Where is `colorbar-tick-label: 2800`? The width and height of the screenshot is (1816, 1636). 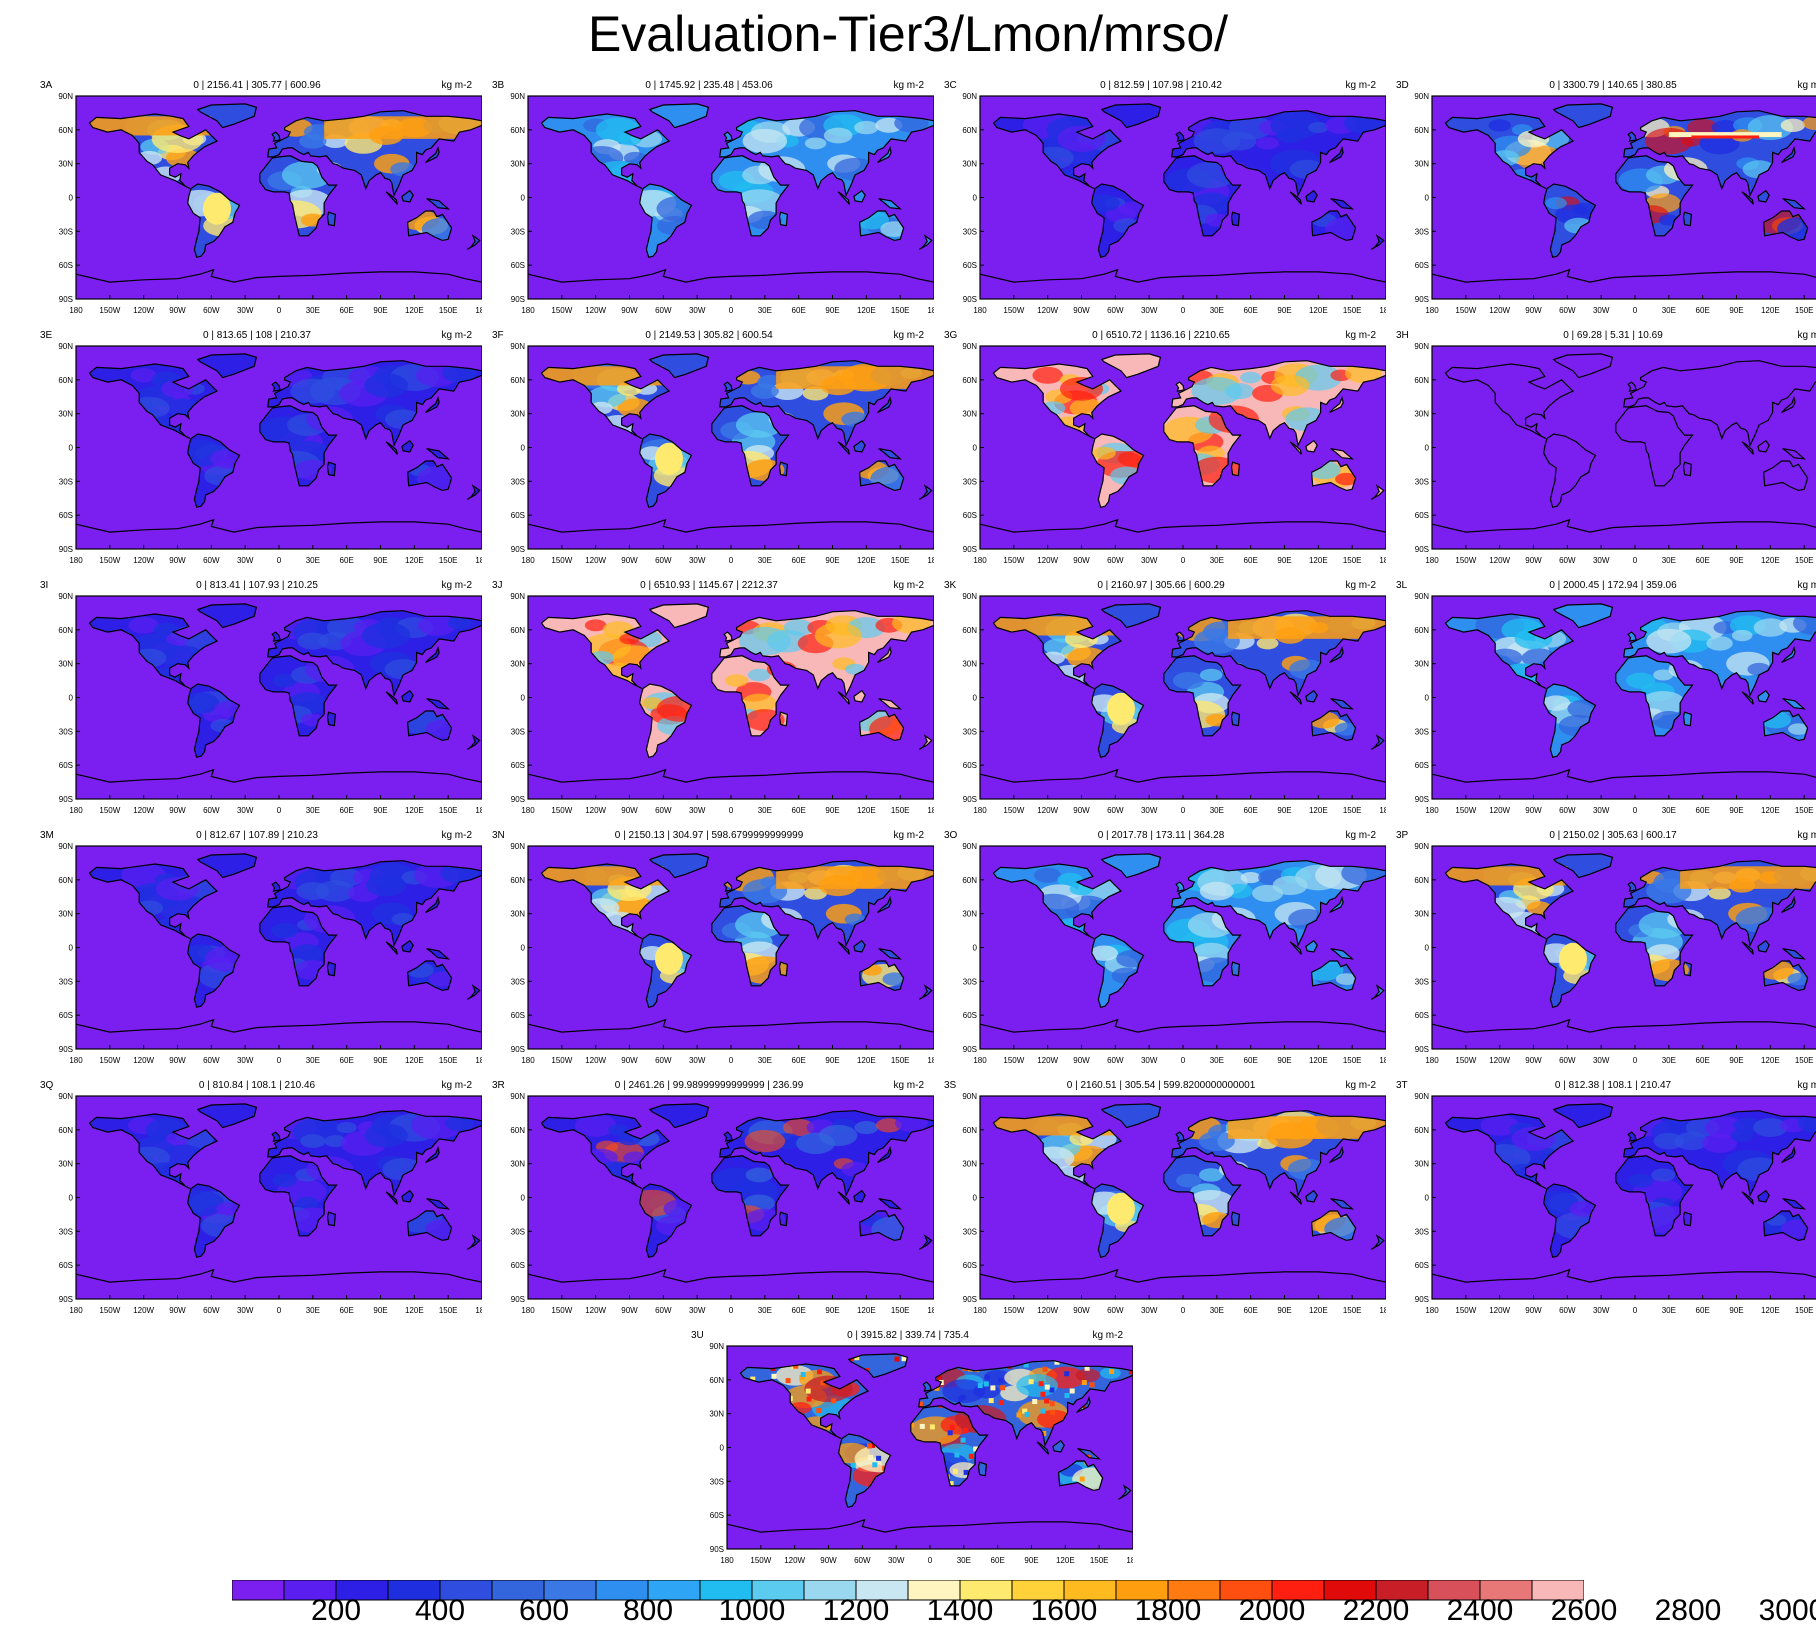 colorbar-tick-label: 2800 is located at coordinates (1688, 1610).